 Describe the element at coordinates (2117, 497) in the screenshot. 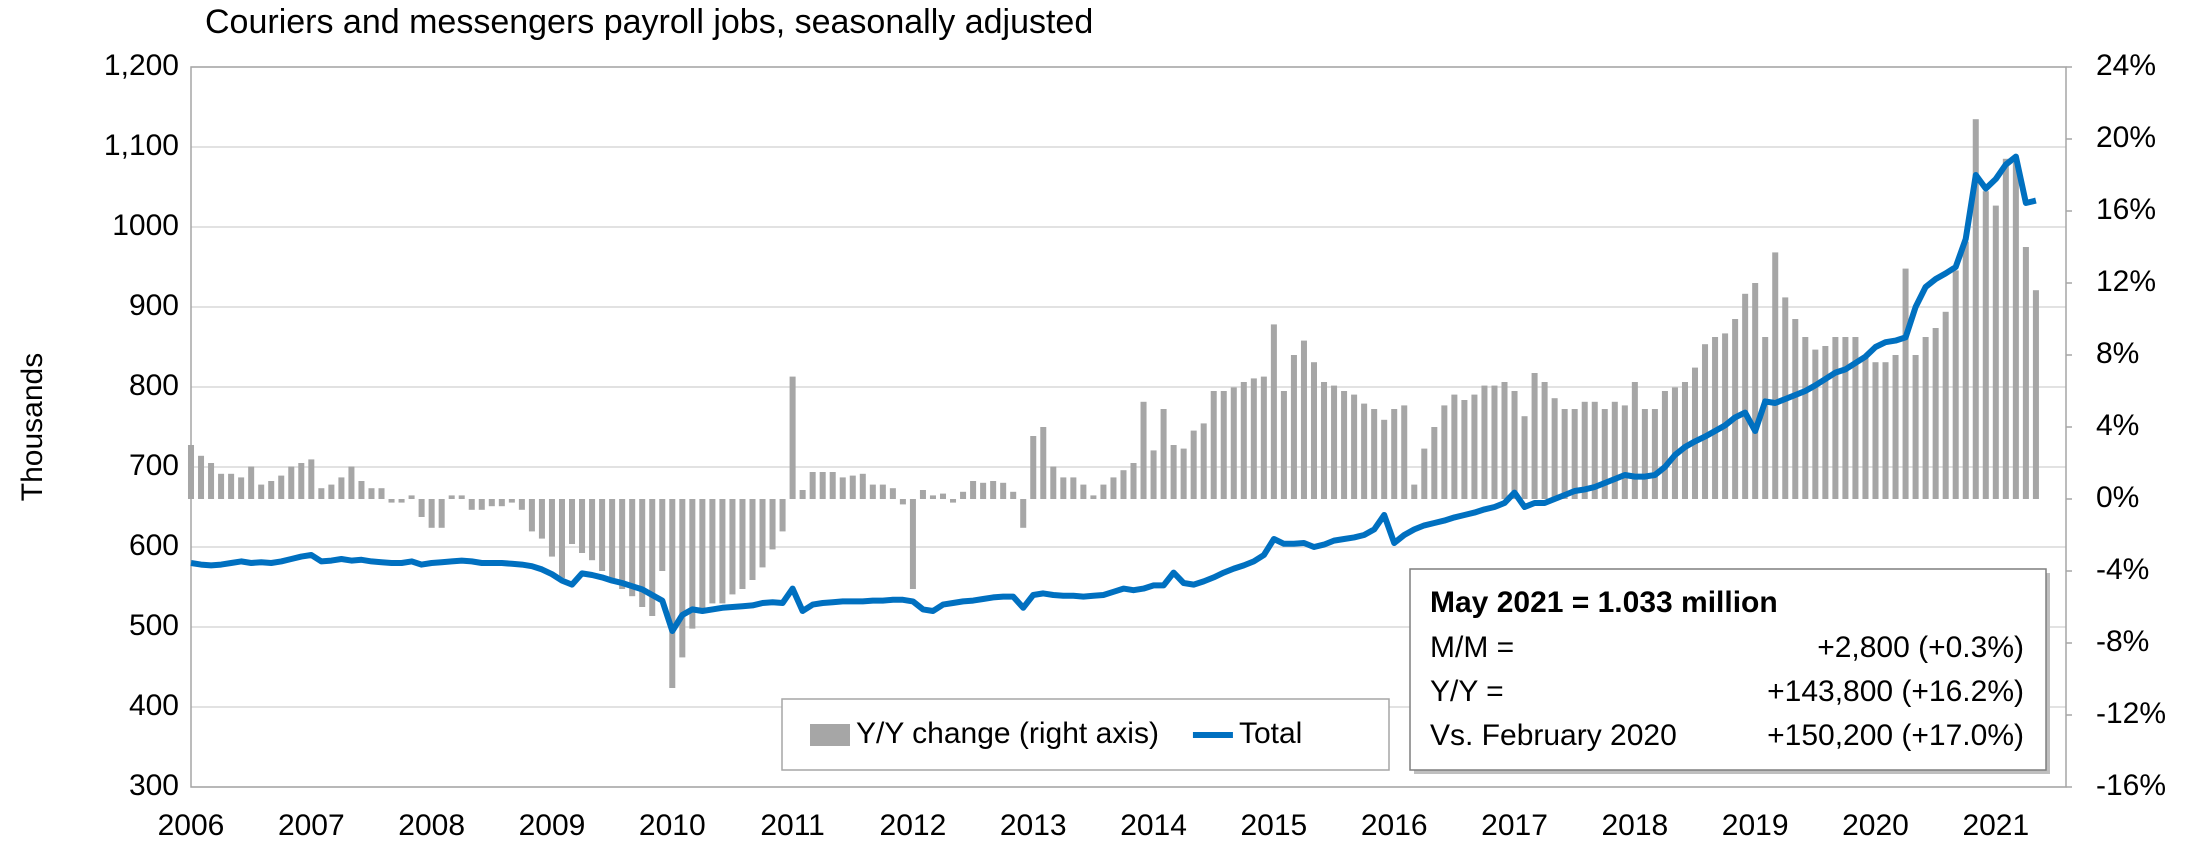

I see `y2-tick-label: 0%` at that location.